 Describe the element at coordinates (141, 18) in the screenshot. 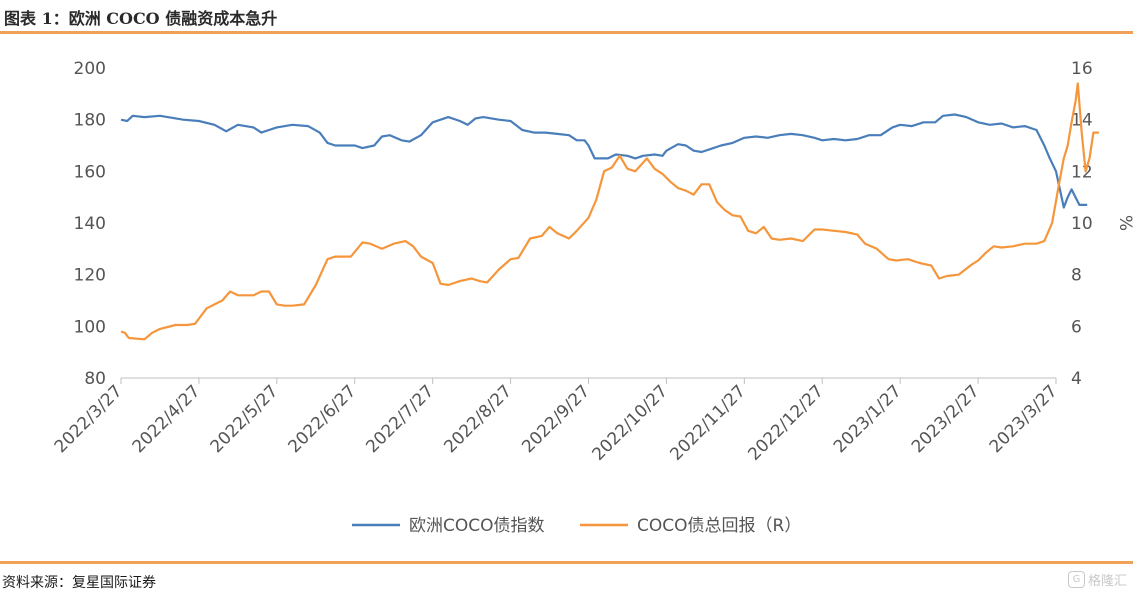

I see `figure-title: 图表 1：欧洲 COCO 债融资成本急升` at that location.